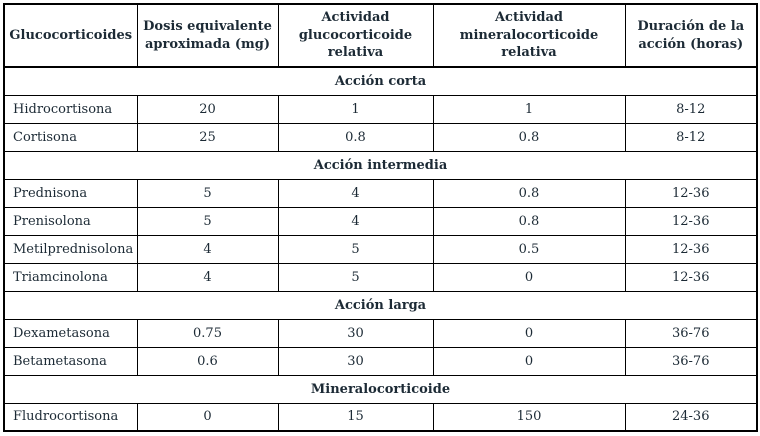  What do you see at coordinates (691, 35) in the screenshot?
I see `column-header-duration: Duración de la acción (horas)` at bounding box center [691, 35].